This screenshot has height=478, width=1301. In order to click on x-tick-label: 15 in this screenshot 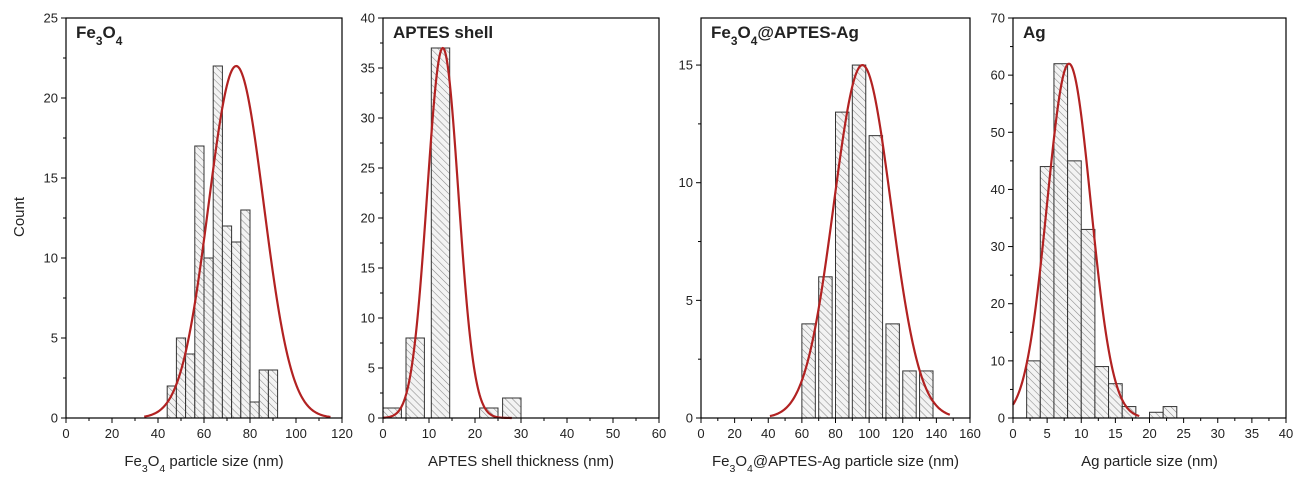, I will do `click(1115, 433)`.